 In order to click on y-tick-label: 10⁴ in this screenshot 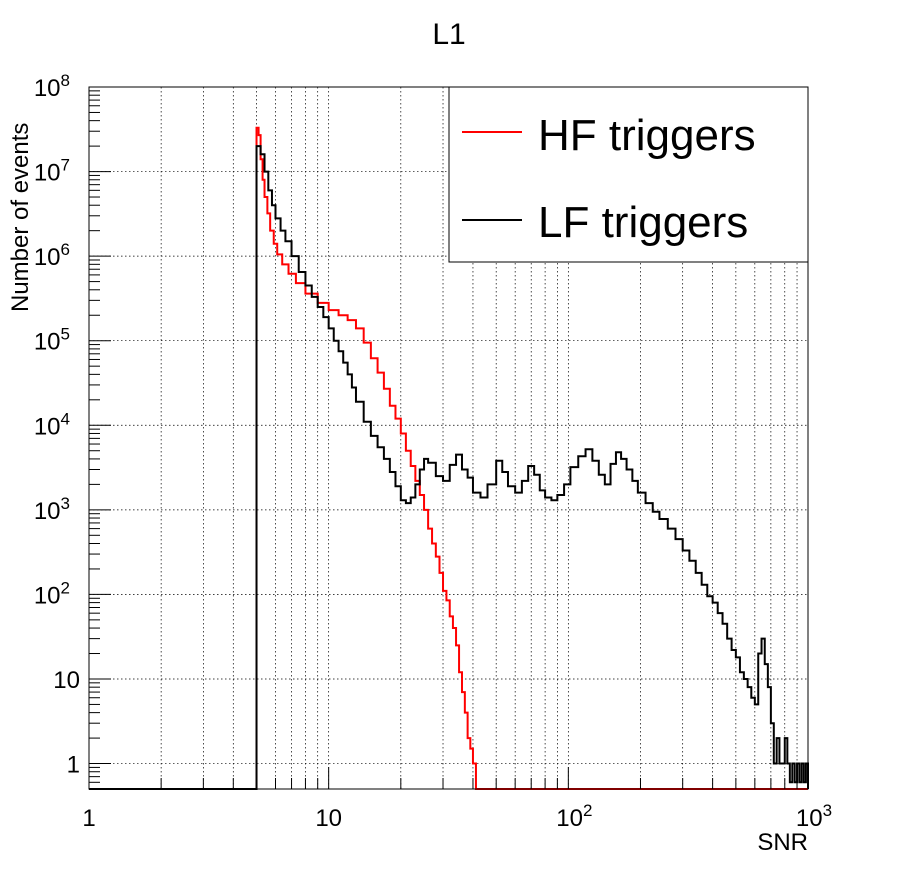, I will do `click(52, 424)`.